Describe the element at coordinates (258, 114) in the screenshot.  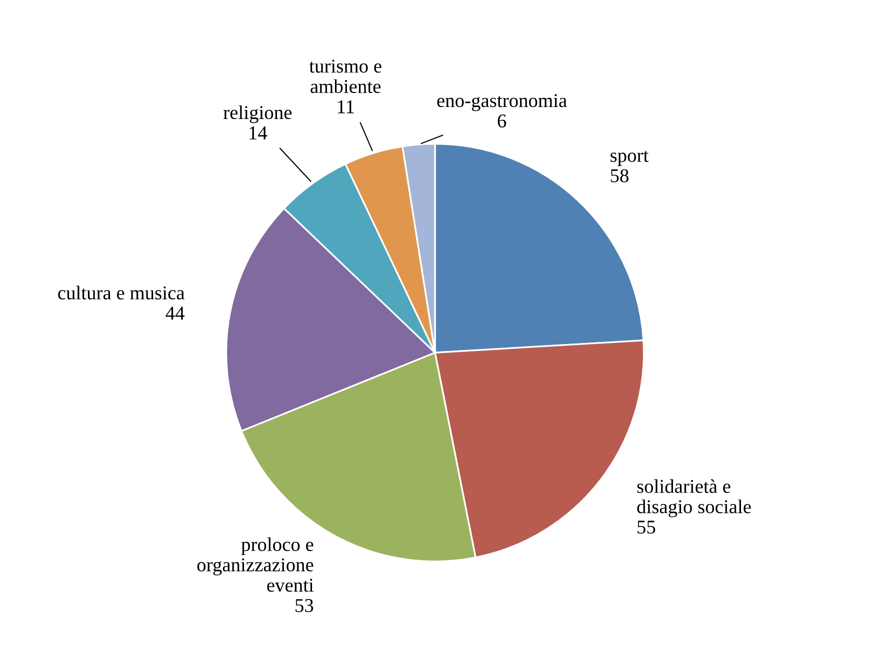
I see `slice-label: religione` at that location.